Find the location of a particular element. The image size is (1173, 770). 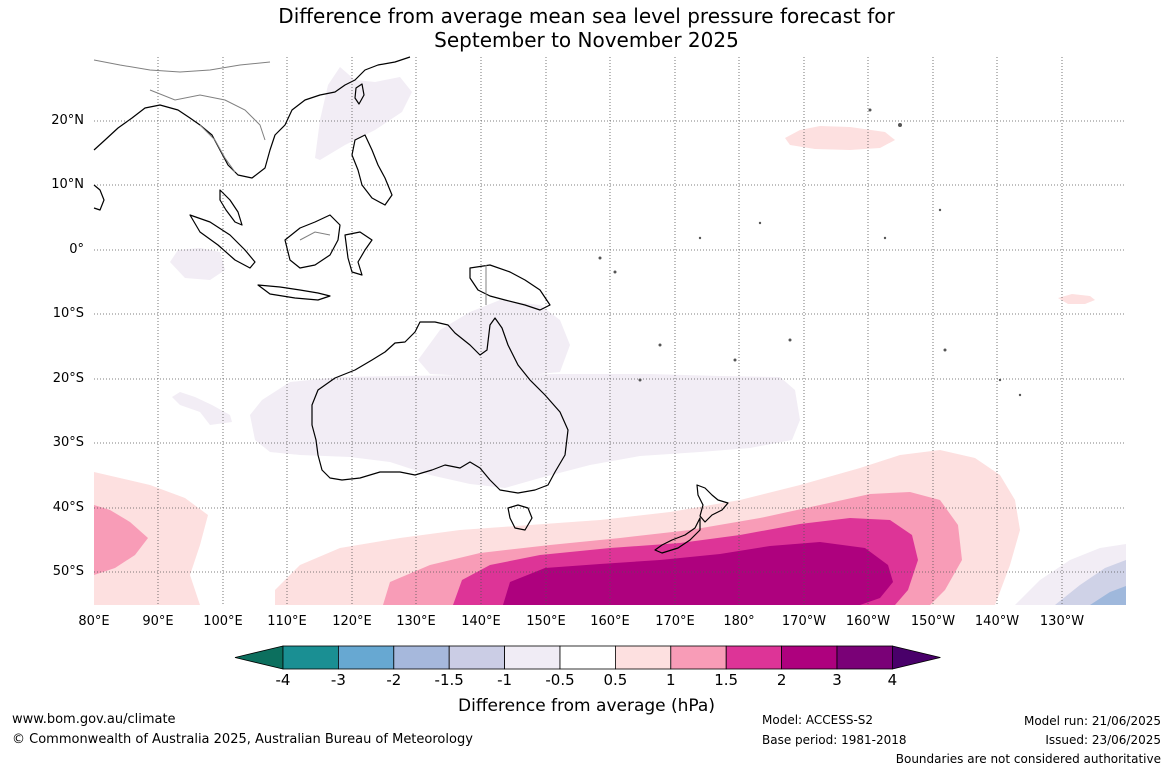

colorbar-tick-label: 2 is located at coordinates (781, 680).